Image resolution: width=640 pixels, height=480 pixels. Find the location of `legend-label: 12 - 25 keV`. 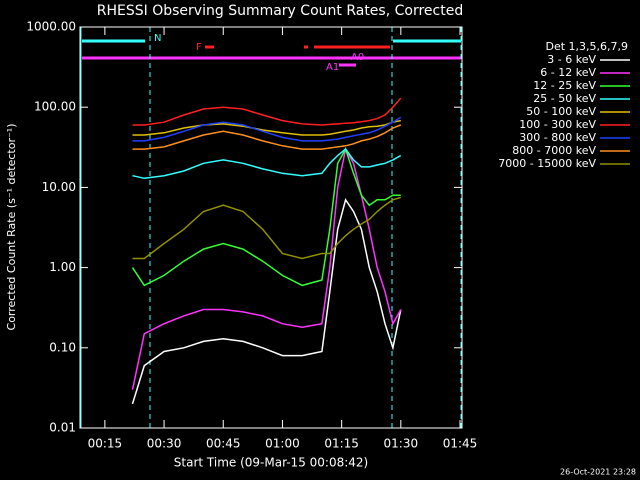

legend-label: 12 - 25 keV is located at coordinates (564, 85).